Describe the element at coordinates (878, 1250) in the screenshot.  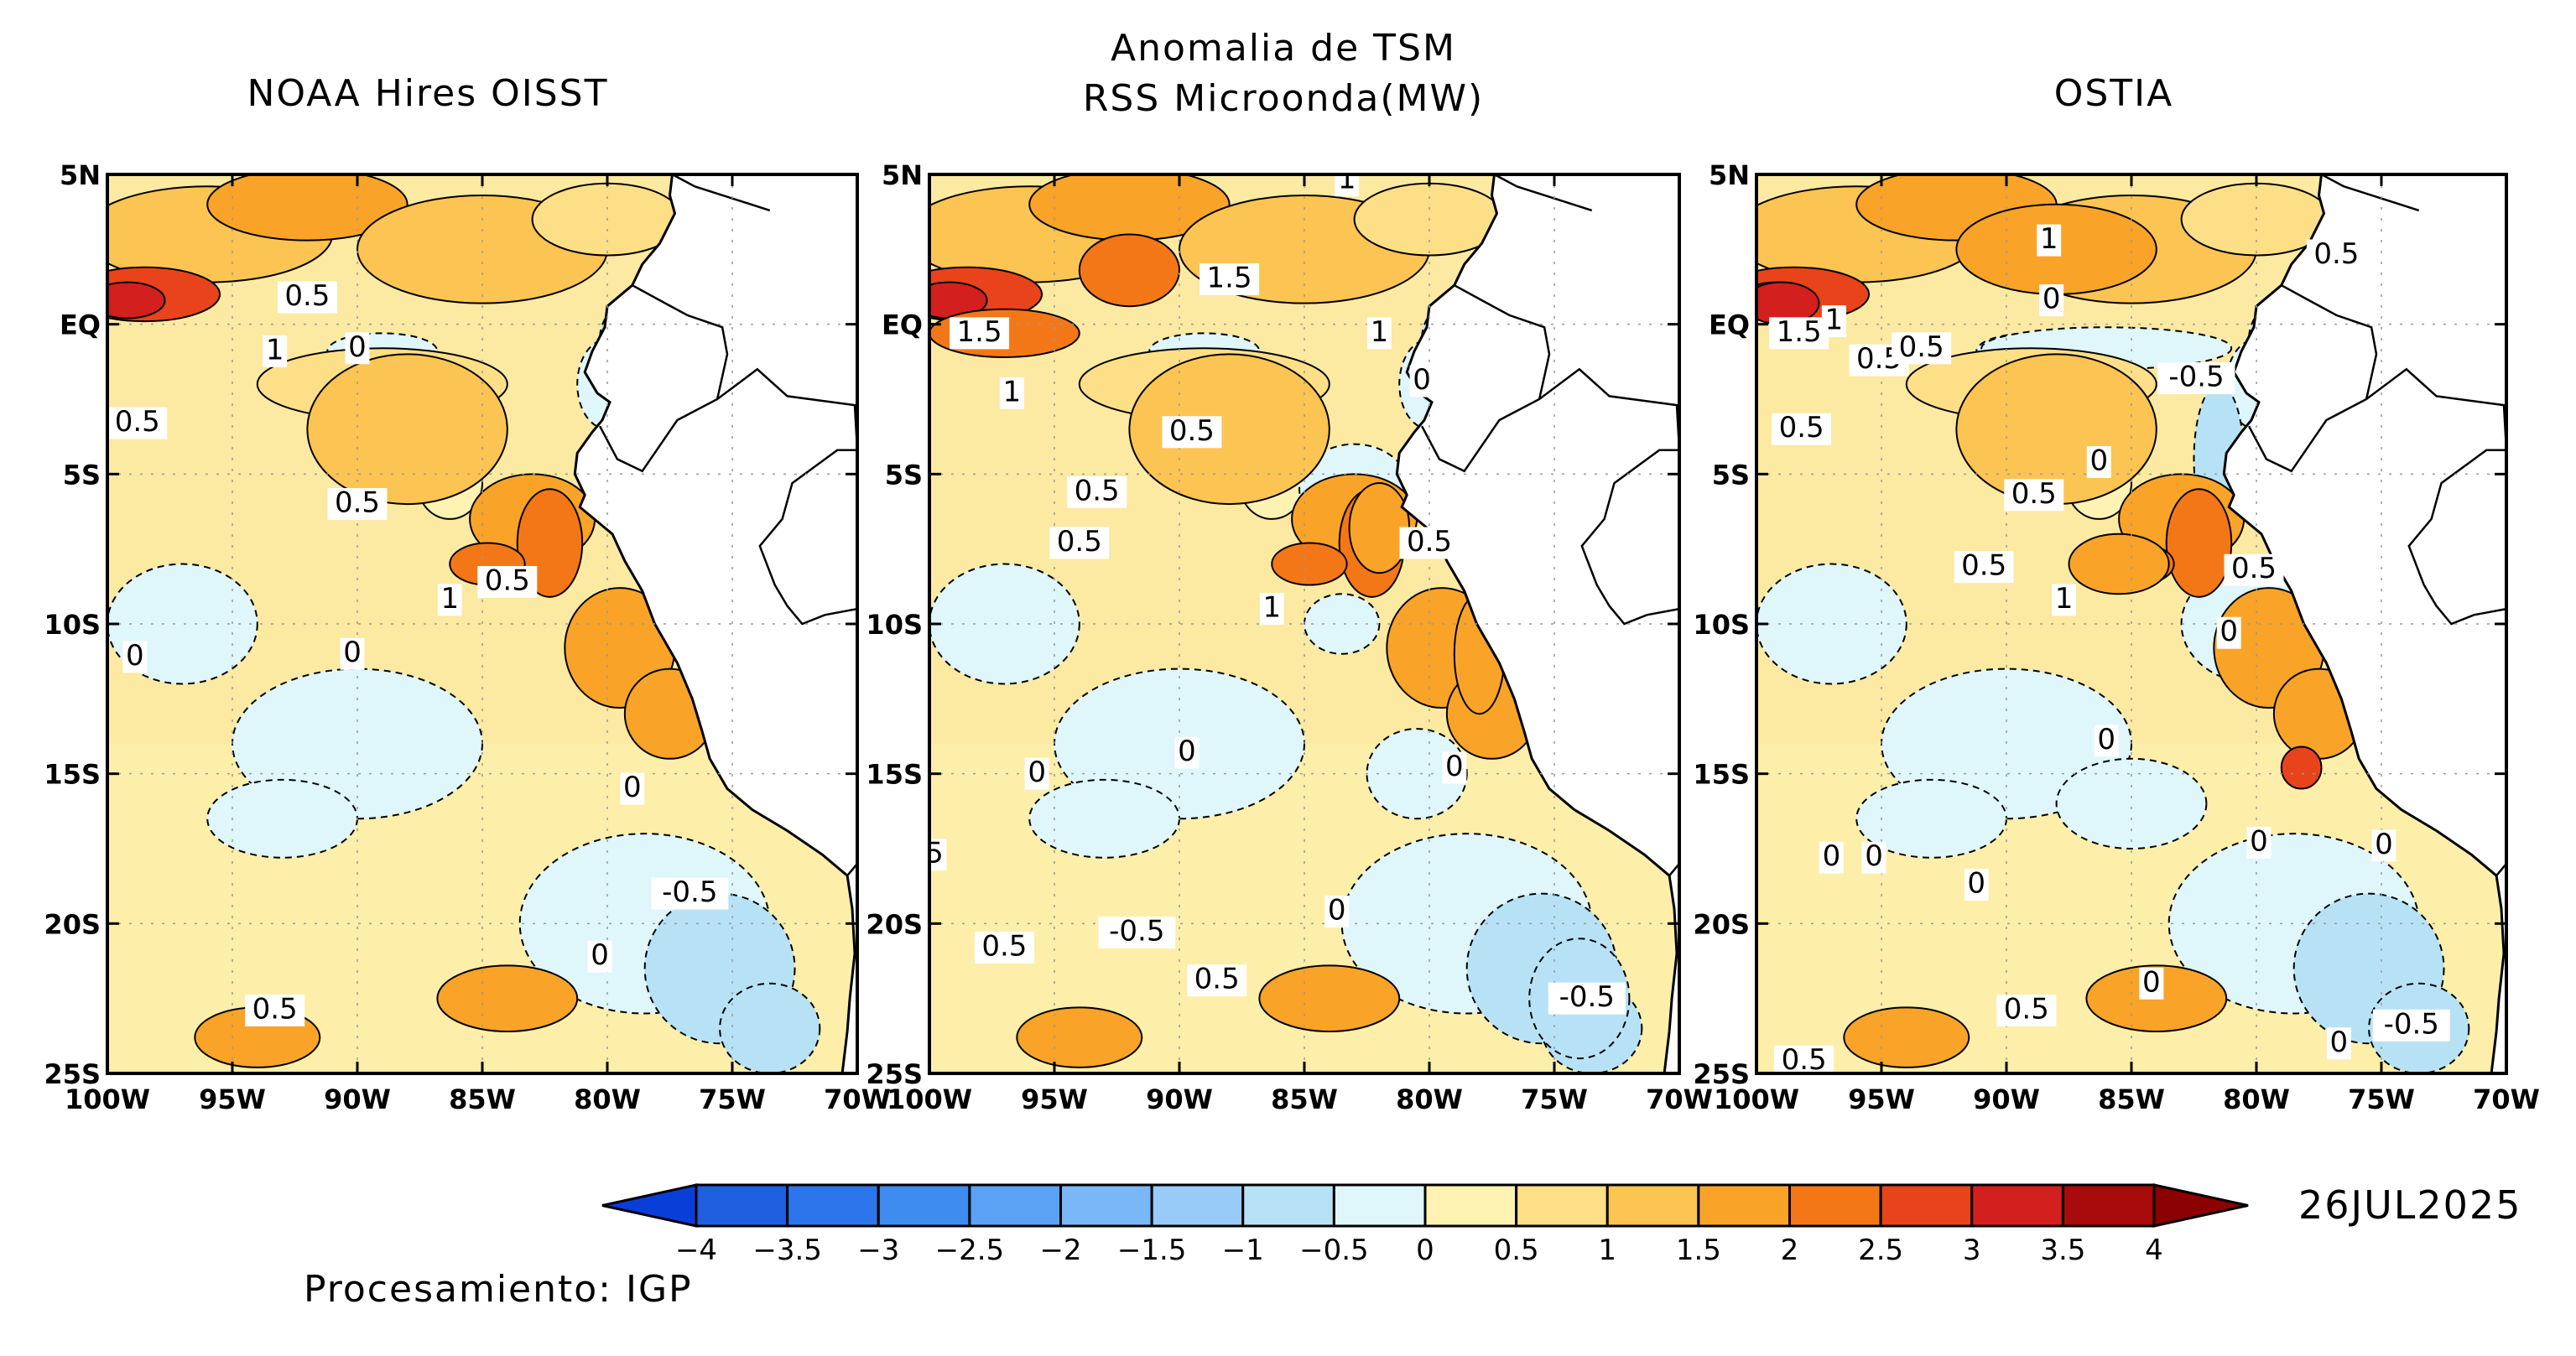
I see `colorbar-label: −3` at that location.